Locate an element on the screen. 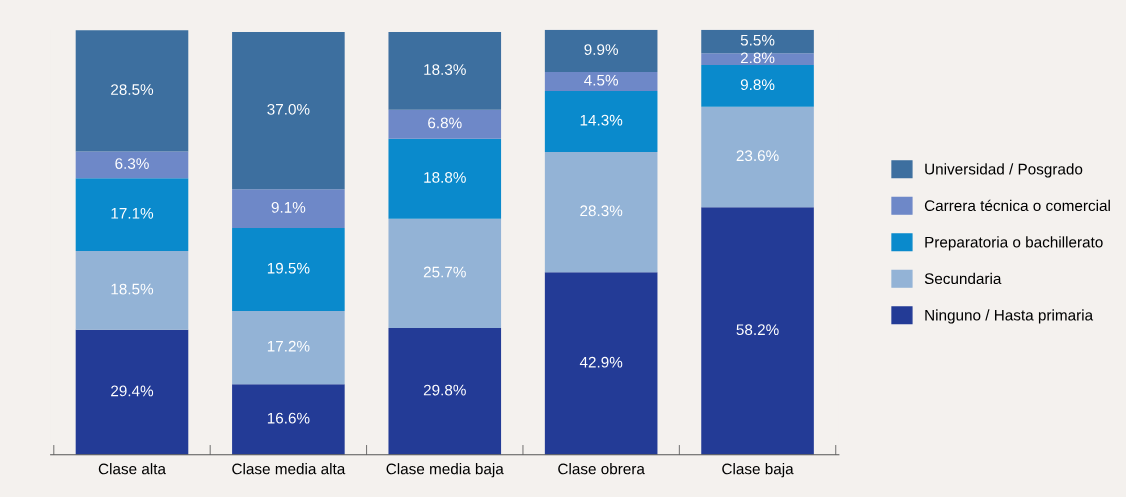  data-label: 16.6% is located at coordinates (288, 418).